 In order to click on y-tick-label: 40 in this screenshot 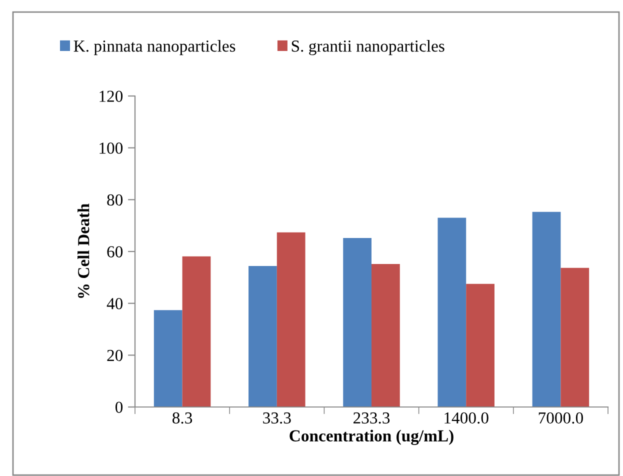, I will do `click(114, 304)`.